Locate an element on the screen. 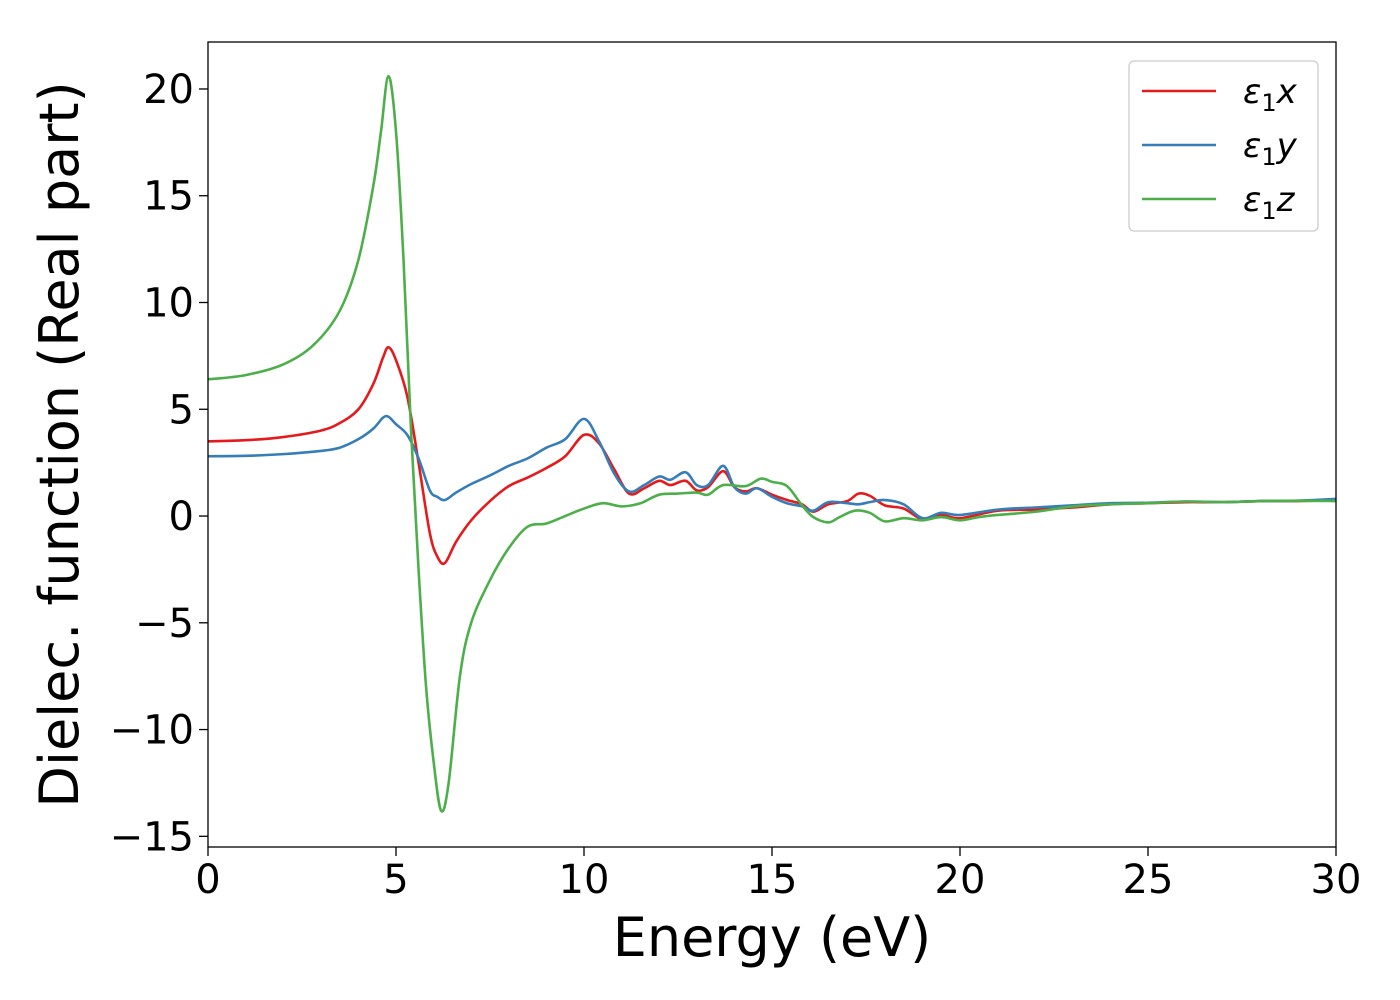 The width and height of the screenshot is (1400, 1000). y-tick-label: 15 is located at coordinates (168, 197).